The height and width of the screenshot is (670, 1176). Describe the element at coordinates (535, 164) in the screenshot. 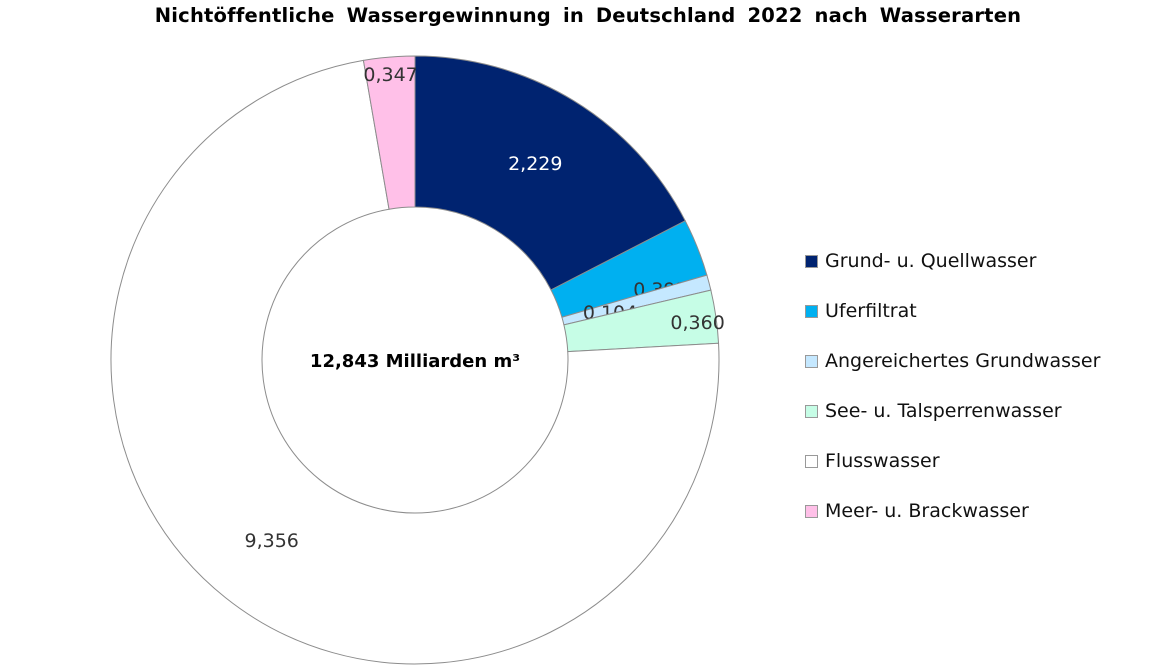

I see `data-label: 2,229` at that location.